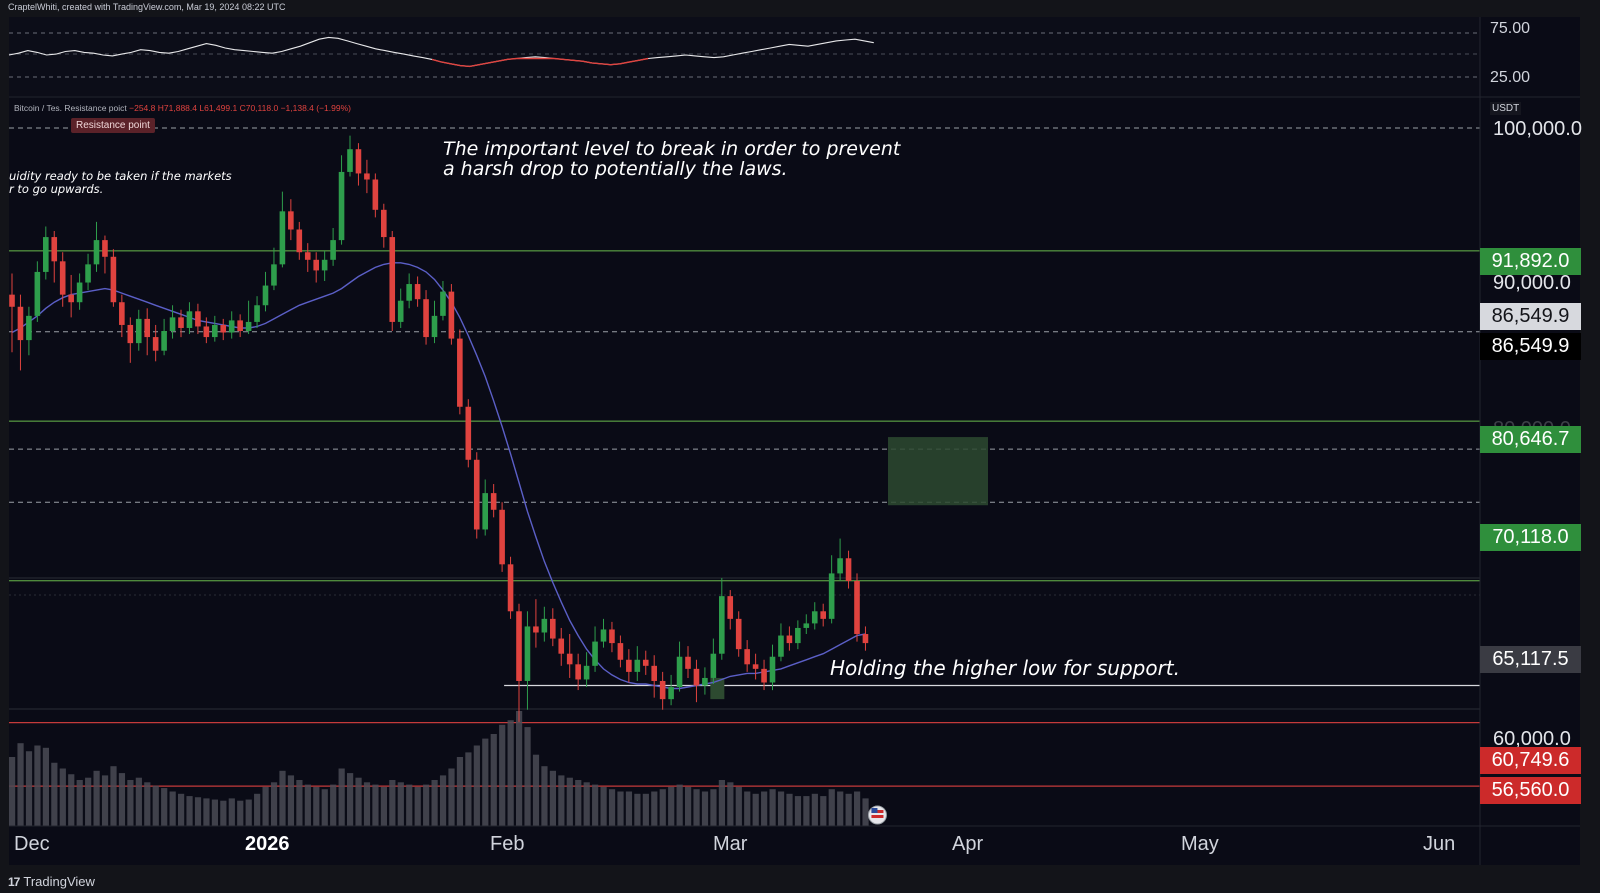 The image size is (1600, 893). What do you see at coordinates (1532, 739) in the screenshot?
I see `price-tick-60000: 60,000.0` at bounding box center [1532, 739].